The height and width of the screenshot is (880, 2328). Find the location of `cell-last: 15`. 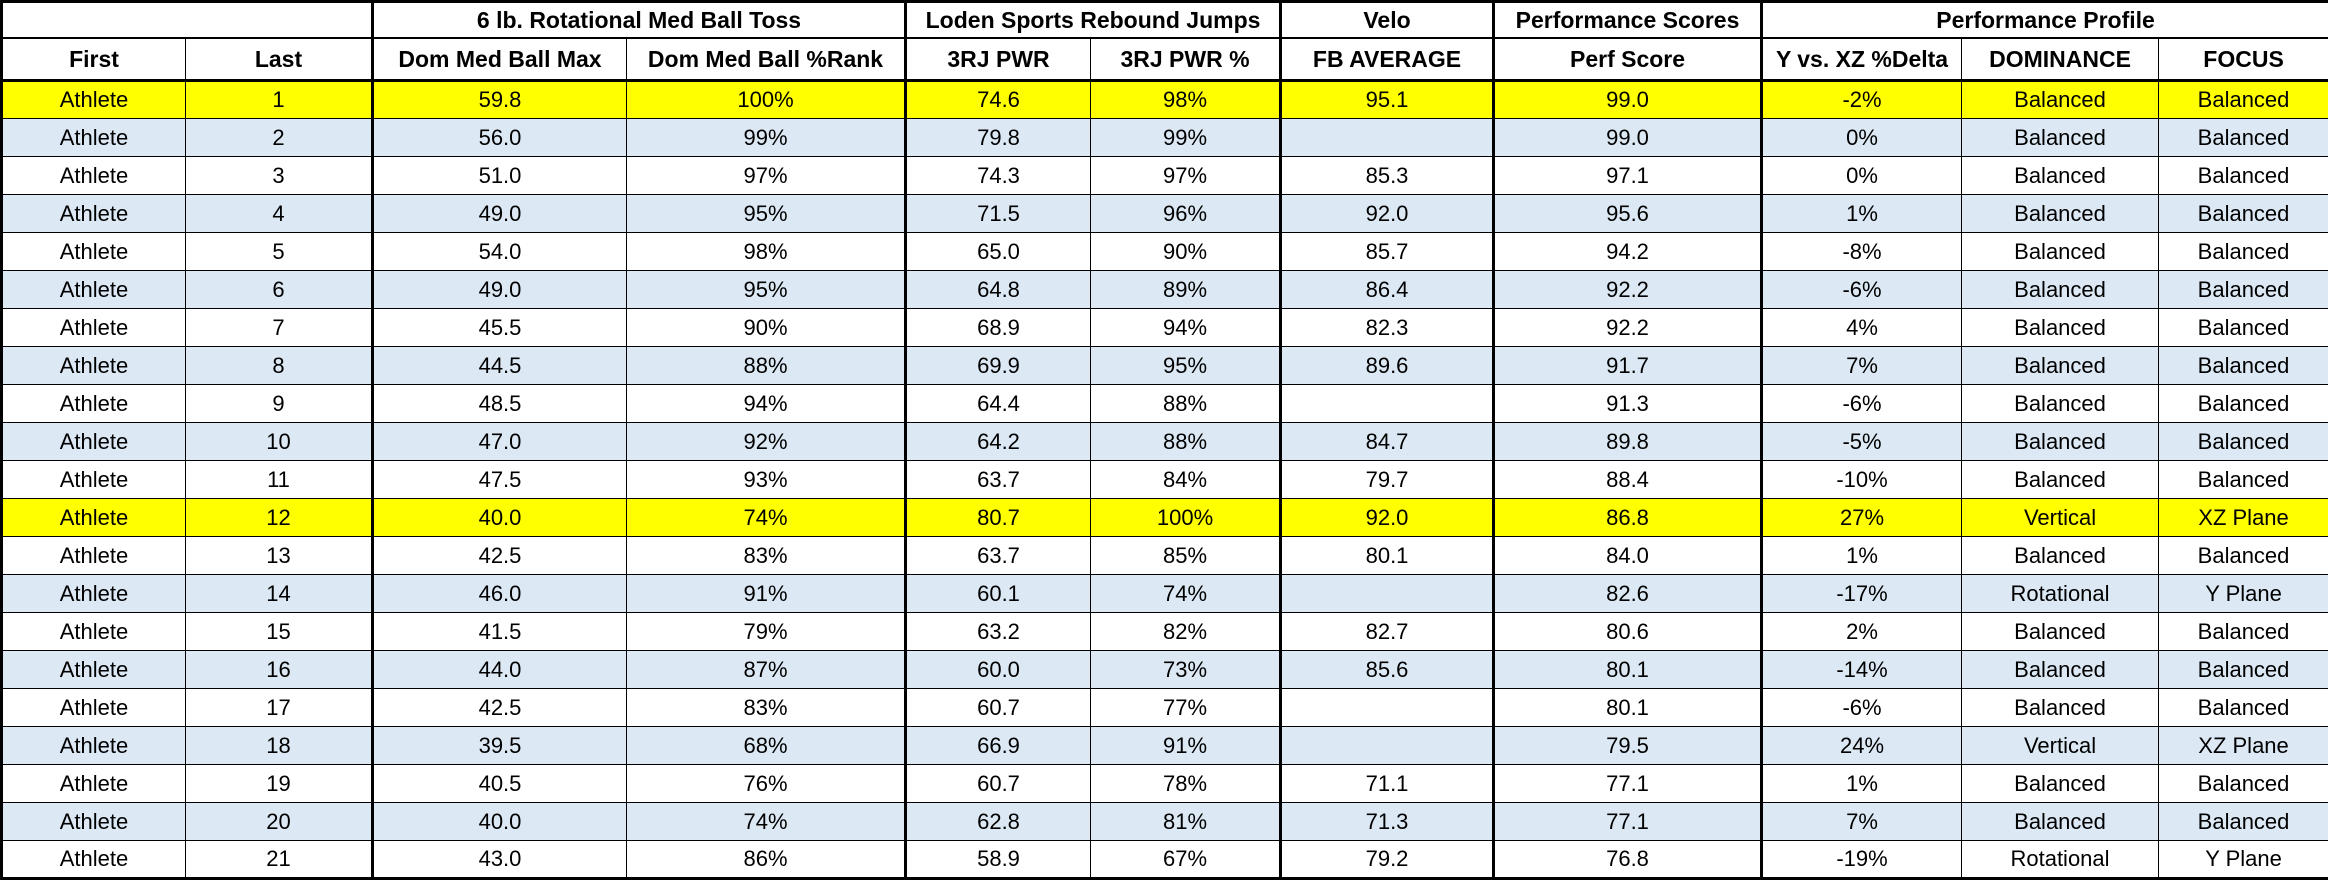

cell-last: 15 is located at coordinates (279, 632).